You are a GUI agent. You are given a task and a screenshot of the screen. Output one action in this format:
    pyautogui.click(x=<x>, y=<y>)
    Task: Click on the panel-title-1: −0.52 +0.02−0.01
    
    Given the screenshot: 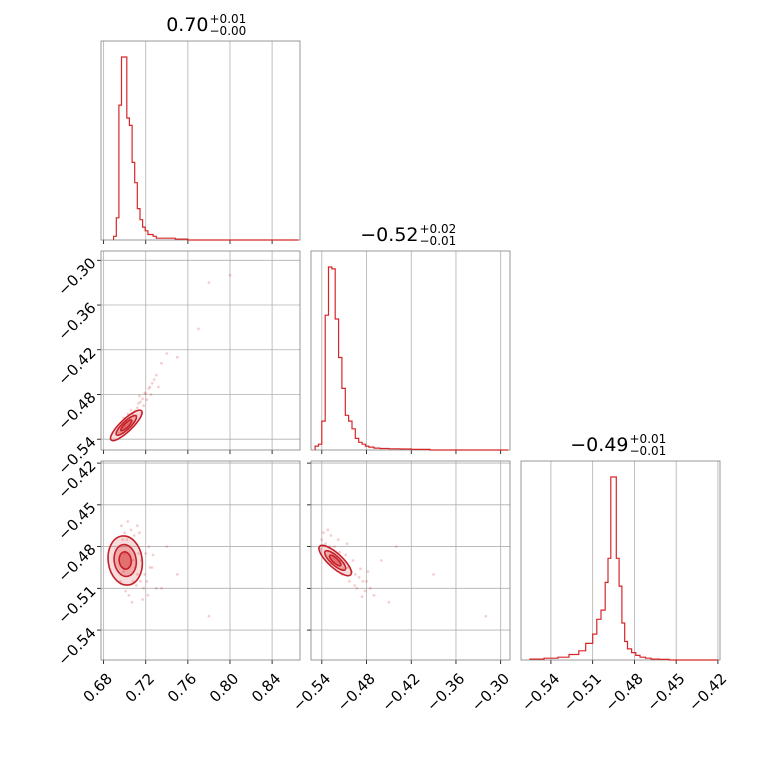 What is the action you would take?
    pyautogui.click(x=408, y=235)
    